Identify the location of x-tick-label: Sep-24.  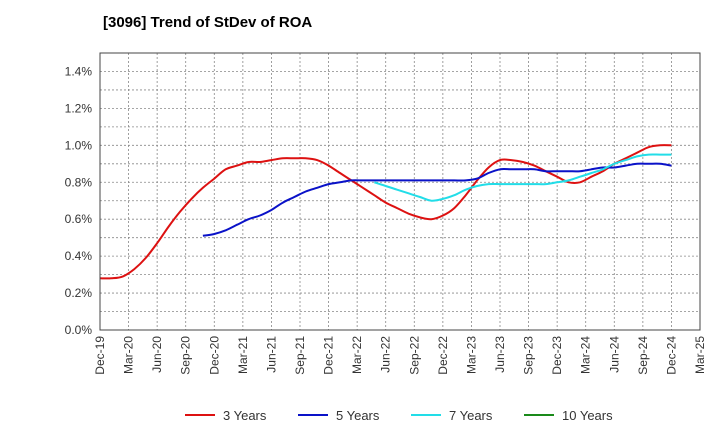
(643, 355).